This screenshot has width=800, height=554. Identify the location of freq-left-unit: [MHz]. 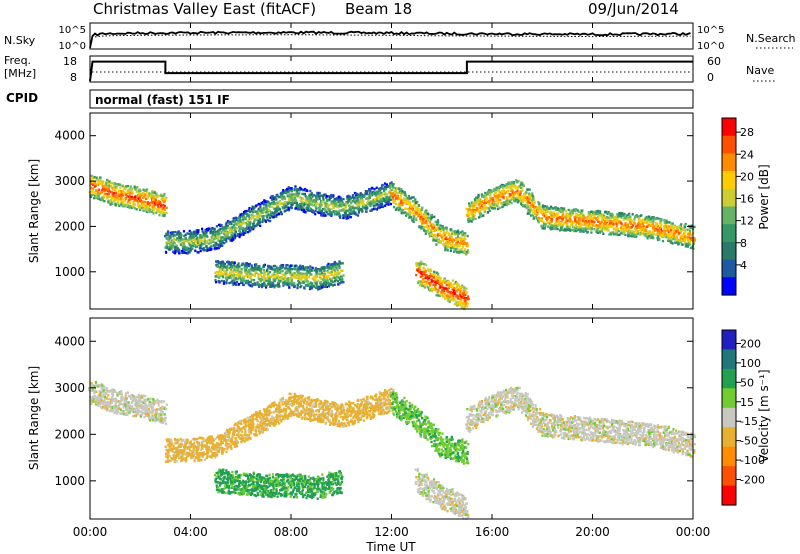
(20, 73).